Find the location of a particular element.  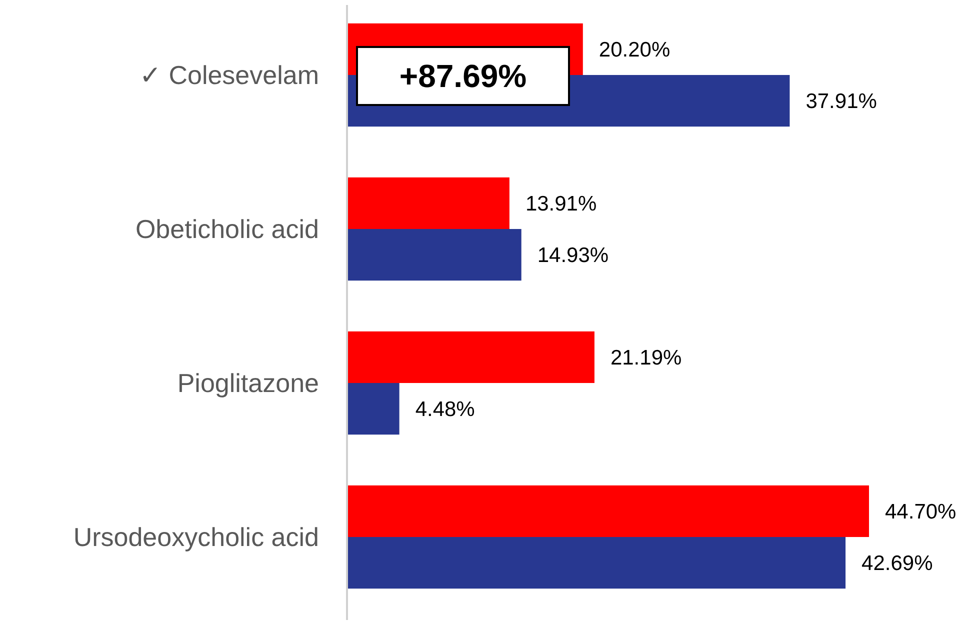

y-tick-label: Obeticholic acid is located at coordinates (227, 229).